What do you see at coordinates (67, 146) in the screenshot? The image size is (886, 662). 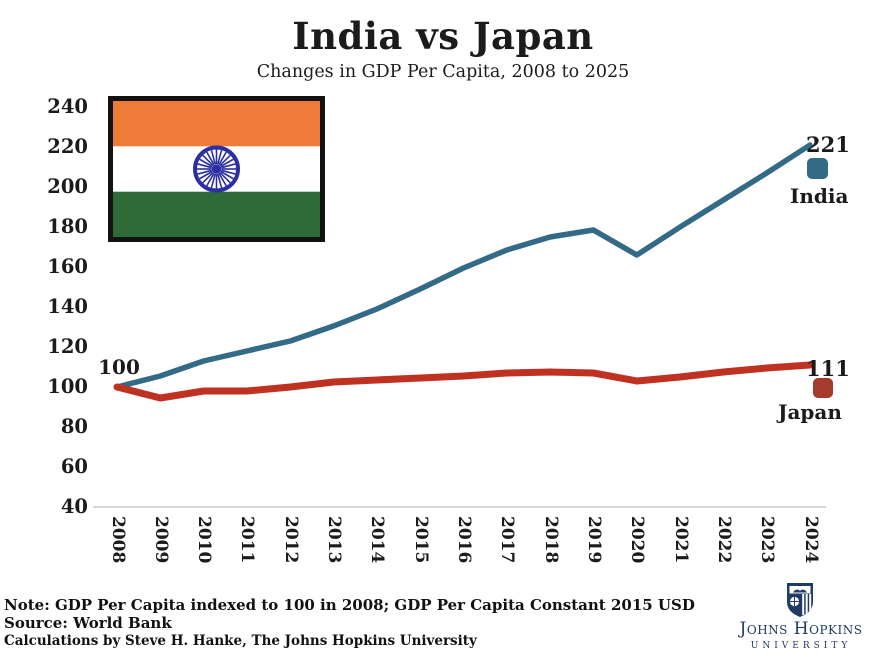 I see `y-tick-label-220: 220` at bounding box center [67, 146].